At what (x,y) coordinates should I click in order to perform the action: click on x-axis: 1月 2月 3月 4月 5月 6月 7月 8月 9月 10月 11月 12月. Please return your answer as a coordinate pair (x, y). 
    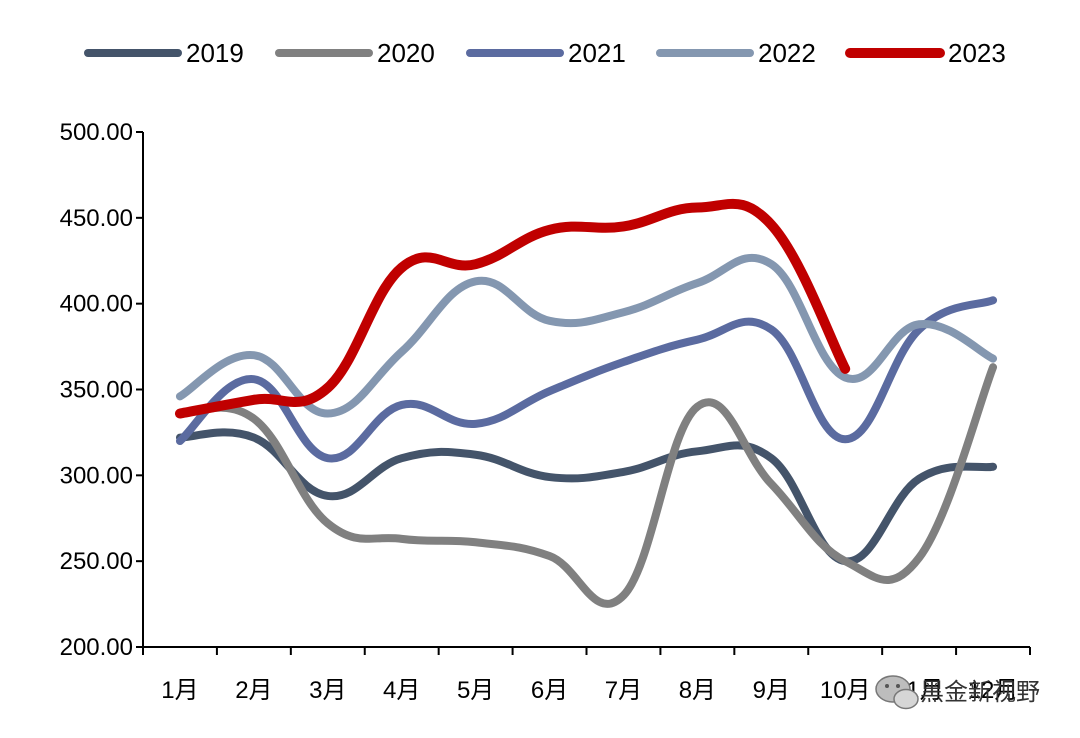
    Looking at the image, I should click on (586, 675).